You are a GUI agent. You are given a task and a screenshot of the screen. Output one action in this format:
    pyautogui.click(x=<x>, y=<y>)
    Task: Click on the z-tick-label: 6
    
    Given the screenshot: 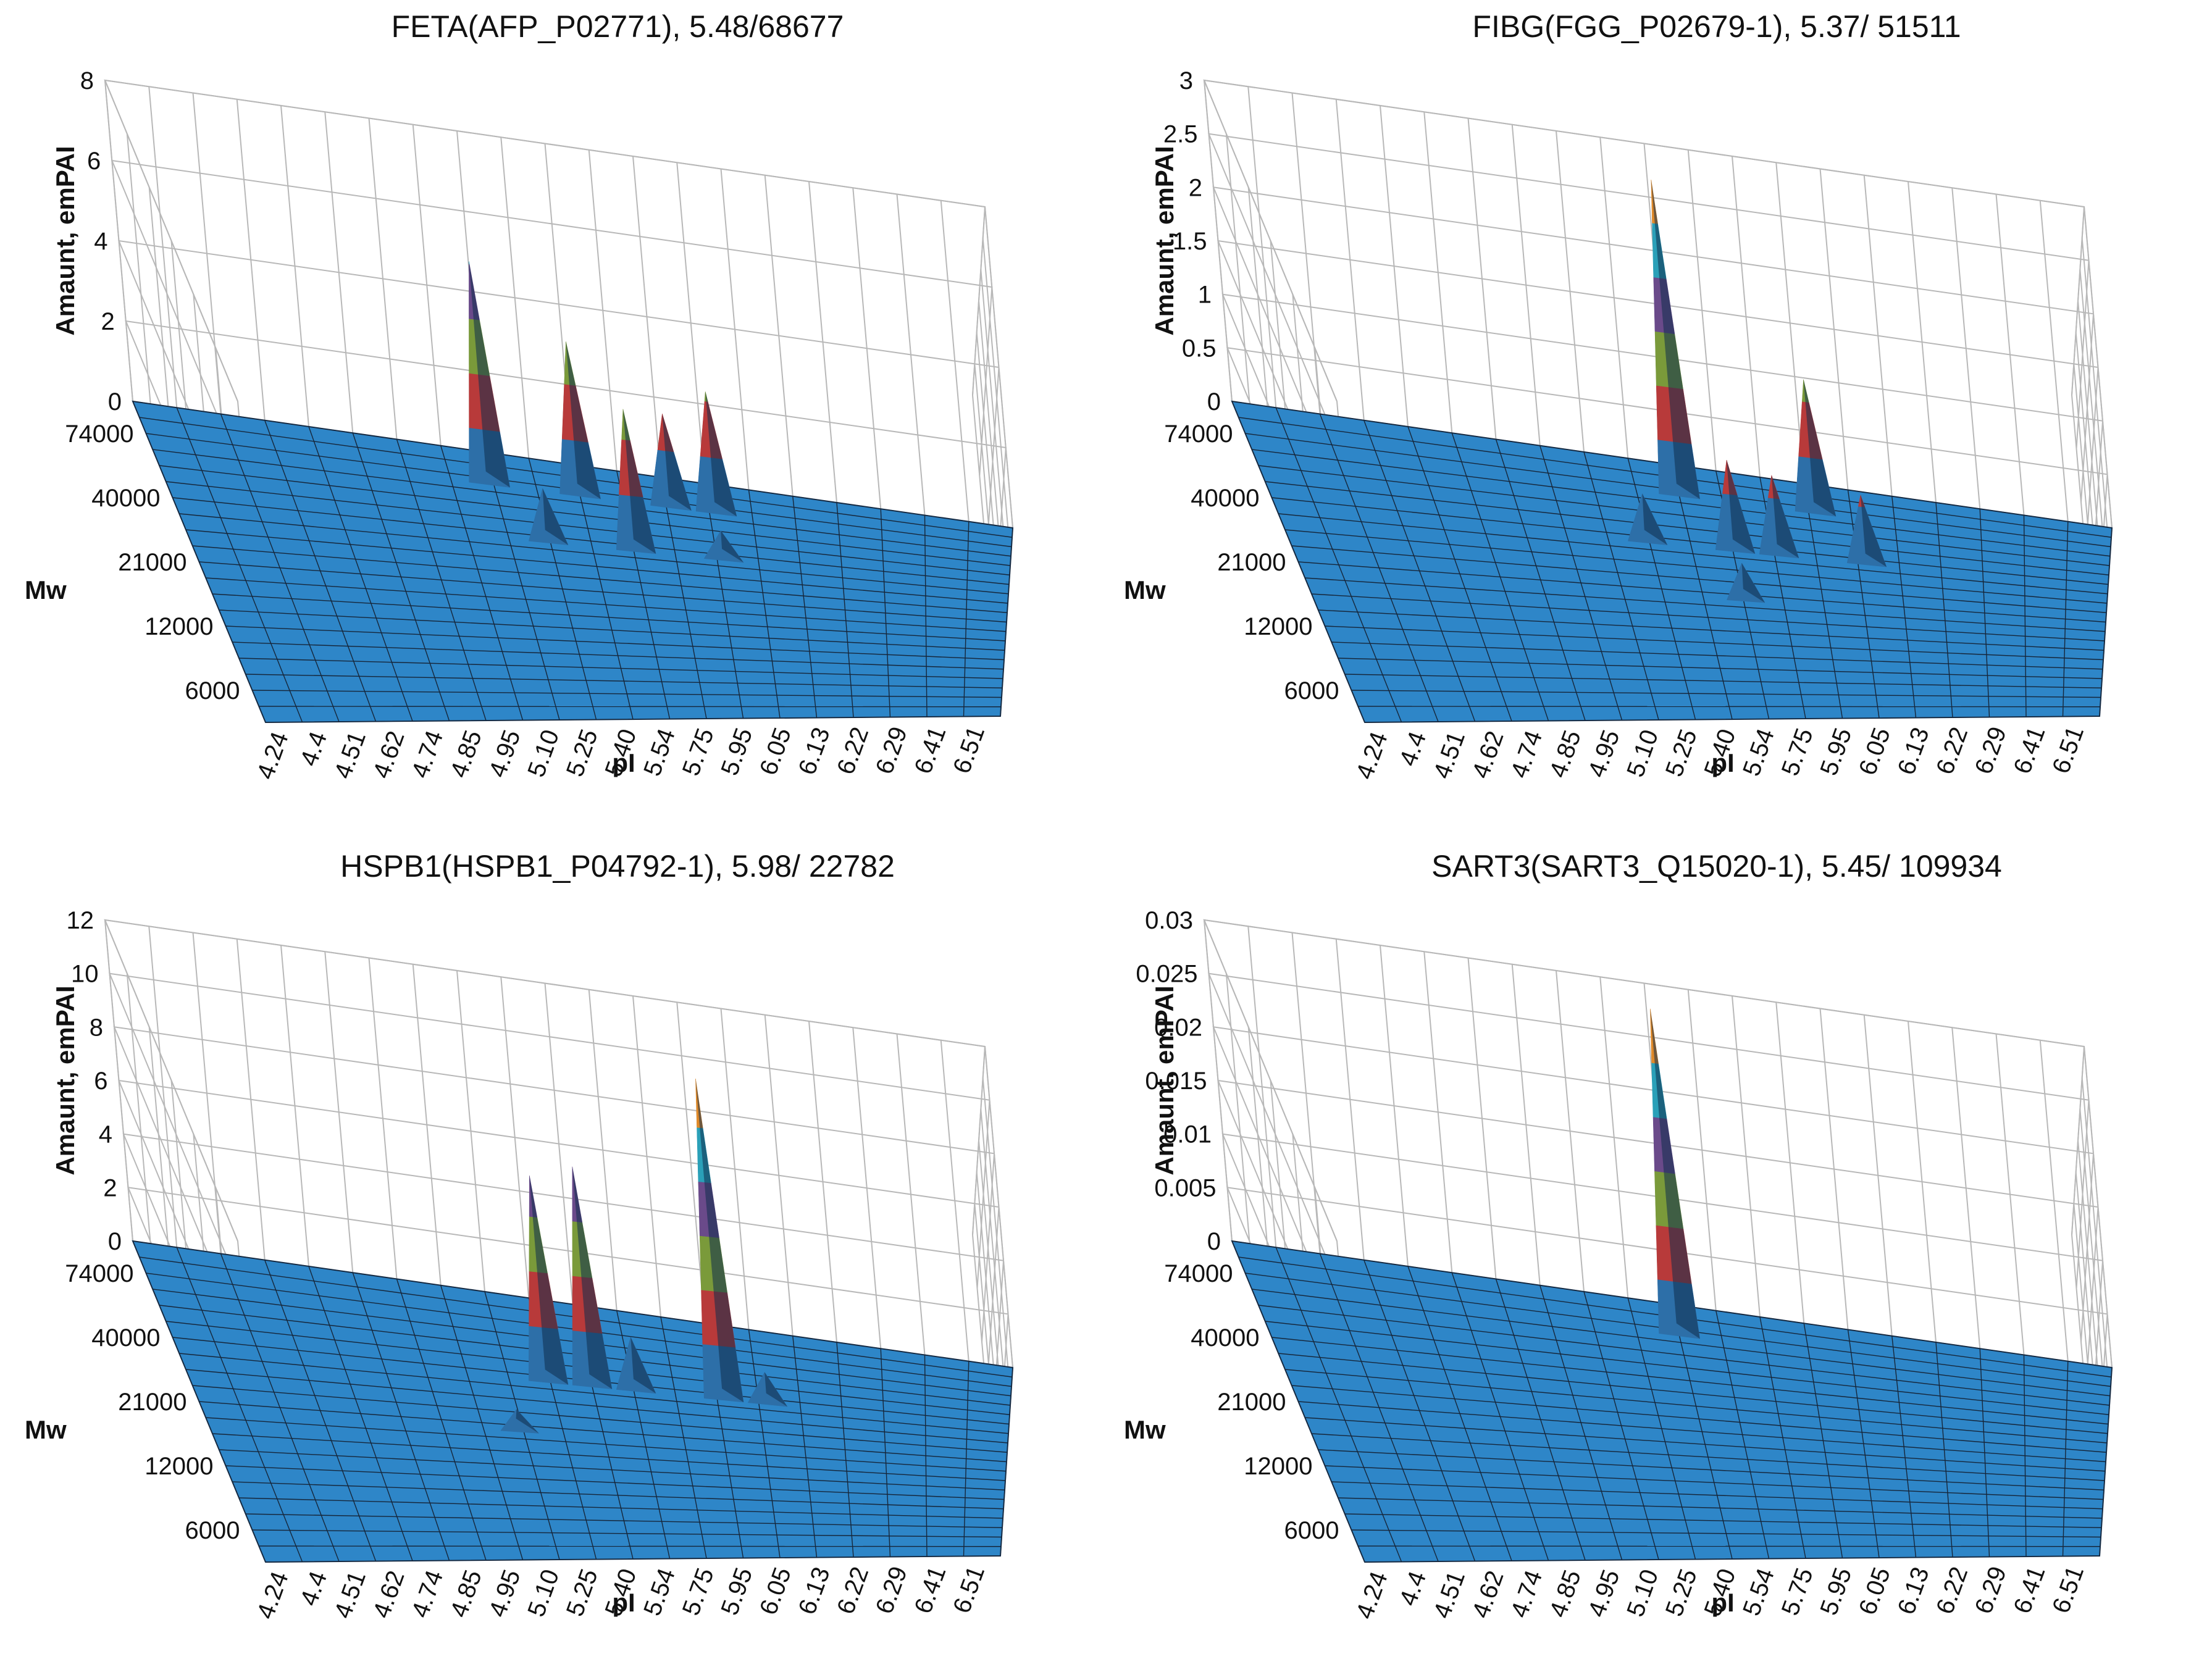 What is the action you would take?
    pyautogui.click(x=94, y=162)
    